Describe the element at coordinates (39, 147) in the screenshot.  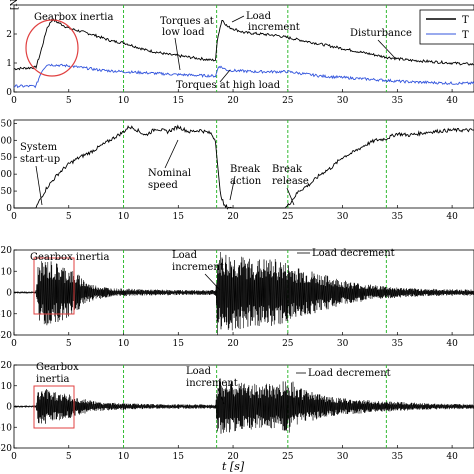
I see `annotation-system-a: System` at that location.